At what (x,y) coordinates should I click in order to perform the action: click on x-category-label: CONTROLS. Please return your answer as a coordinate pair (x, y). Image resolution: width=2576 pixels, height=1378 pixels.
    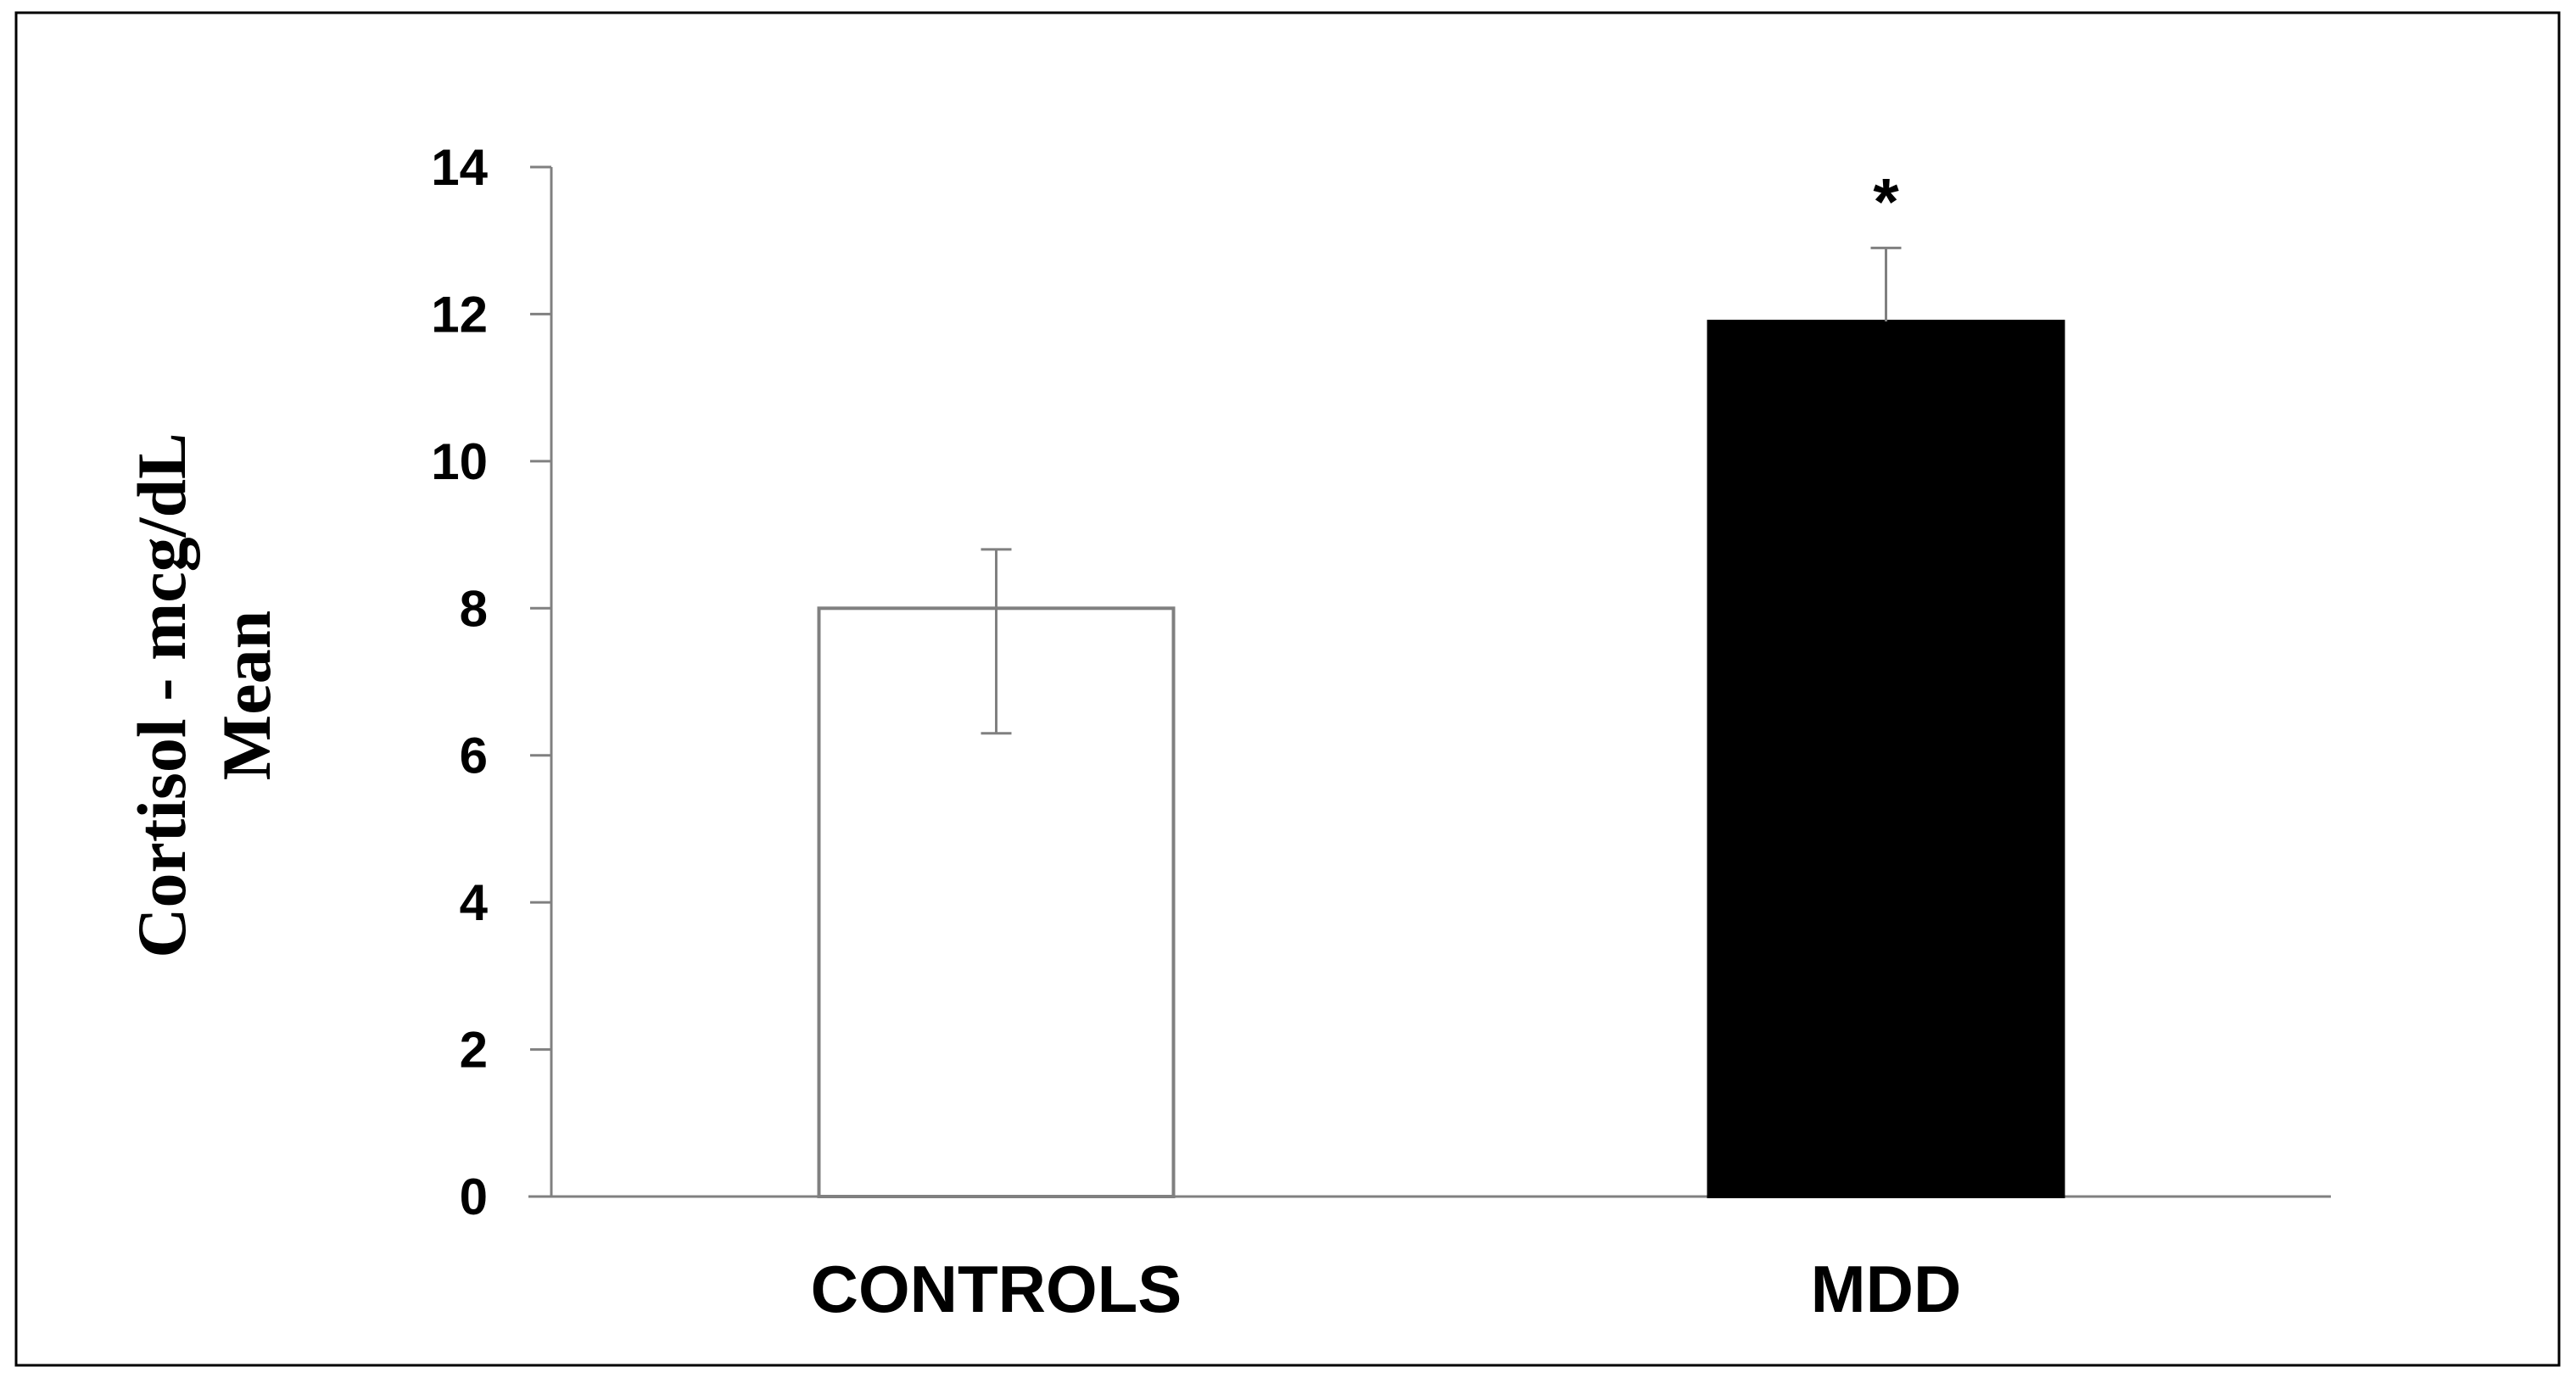
    Looking at the image, I should click on (996, 1289).